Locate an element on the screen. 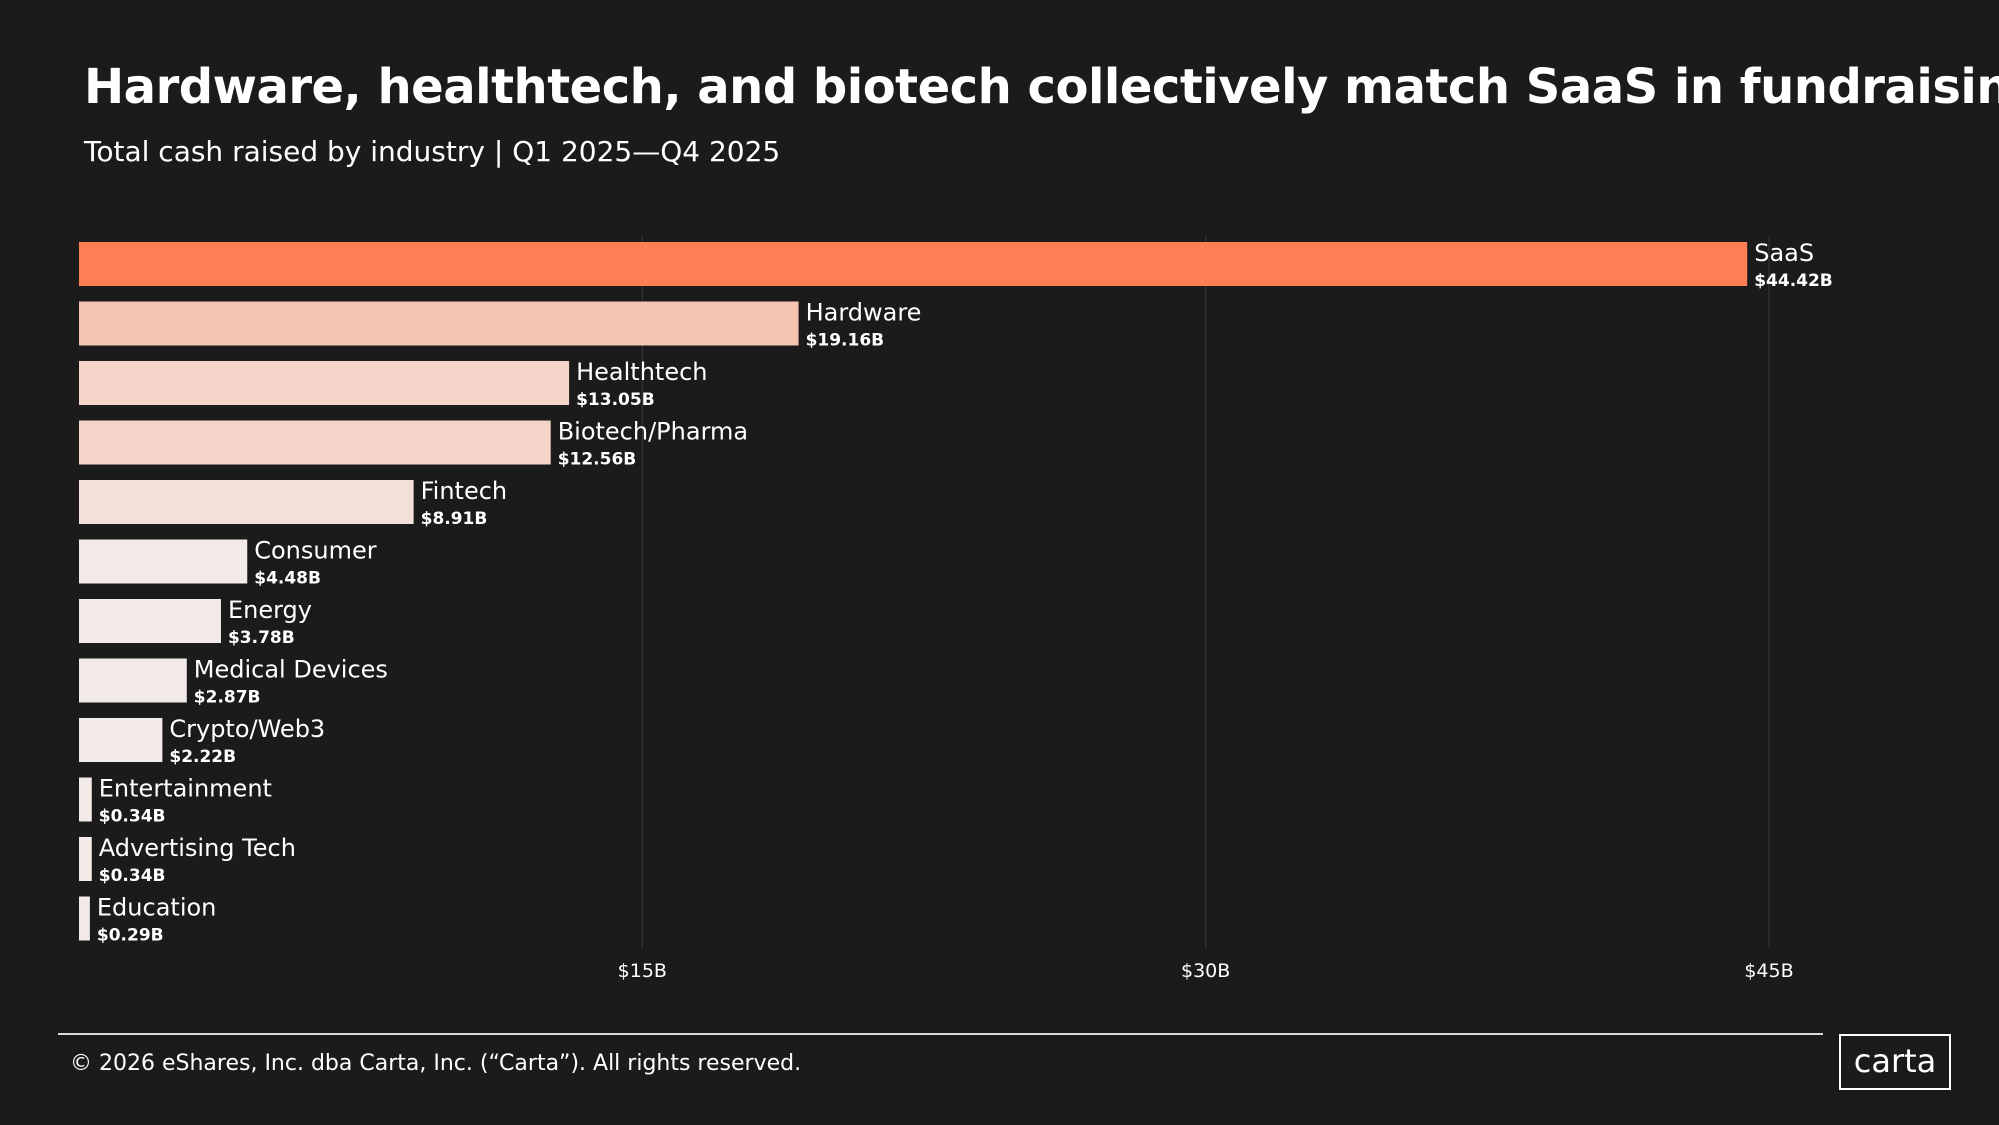  category-label: Healthtech is located at coordinates (641, 372).